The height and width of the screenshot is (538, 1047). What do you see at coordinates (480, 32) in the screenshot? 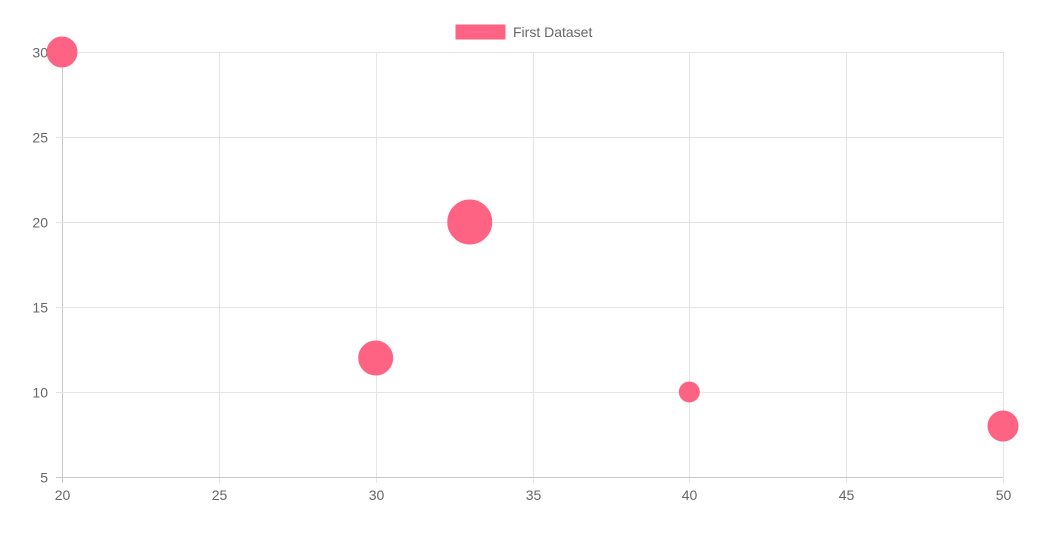
I see `legend-swatch` at bounding box center [480, 32].